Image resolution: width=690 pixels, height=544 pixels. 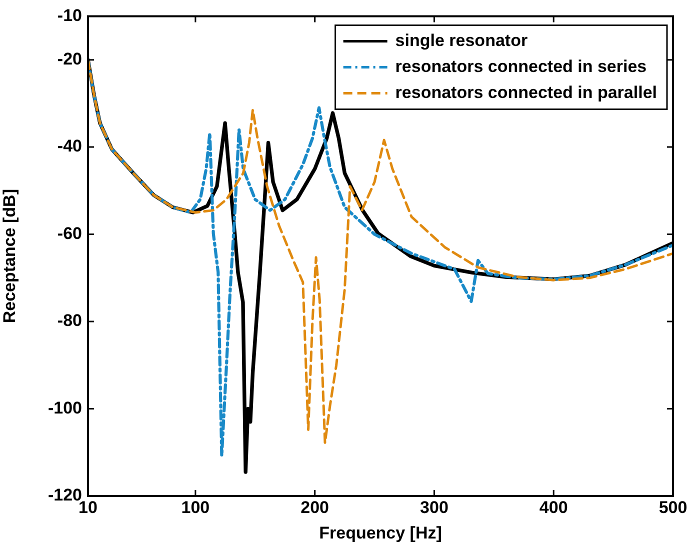 What do you see at coordinates (673, 507) in the screenshot?
I see `x-tick-label: 500` at bounding box center [673, 507].